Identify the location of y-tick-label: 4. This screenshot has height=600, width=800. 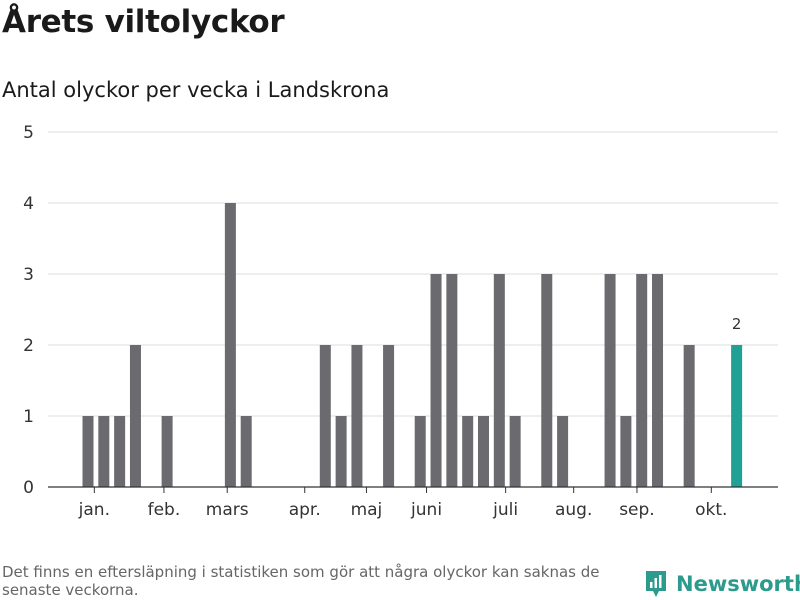
(28, 204).